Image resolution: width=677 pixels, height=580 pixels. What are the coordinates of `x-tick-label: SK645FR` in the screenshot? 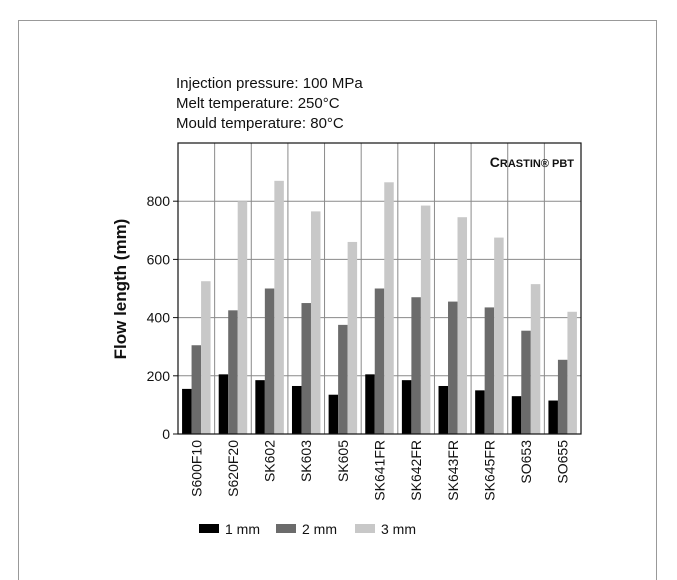 It's located at (489, 470).